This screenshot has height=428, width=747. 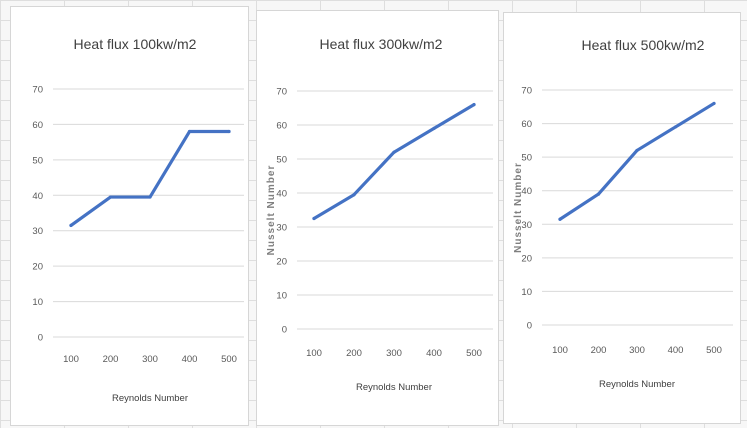 What do you see at coordinates (381, 44) in the screenshot?
I see `chart-title: Heat flux 300kw/m2` at bounding box center [381, 44].